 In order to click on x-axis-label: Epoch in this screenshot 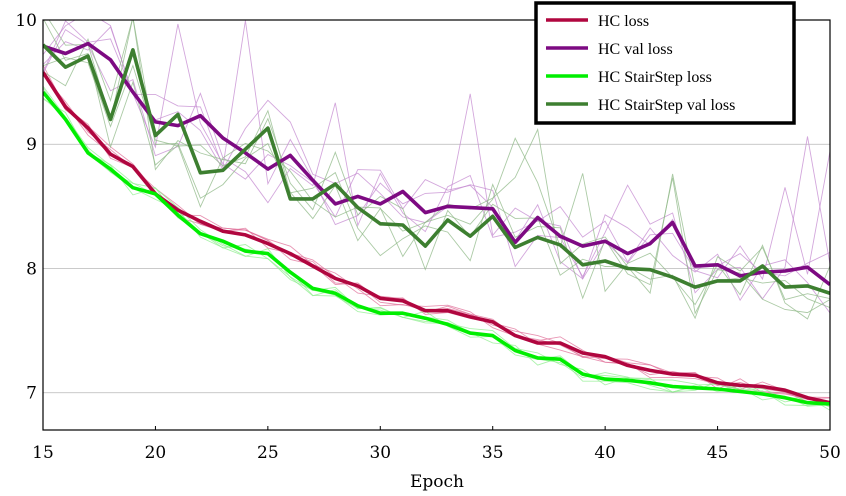, I will do `click(437, 482)`.